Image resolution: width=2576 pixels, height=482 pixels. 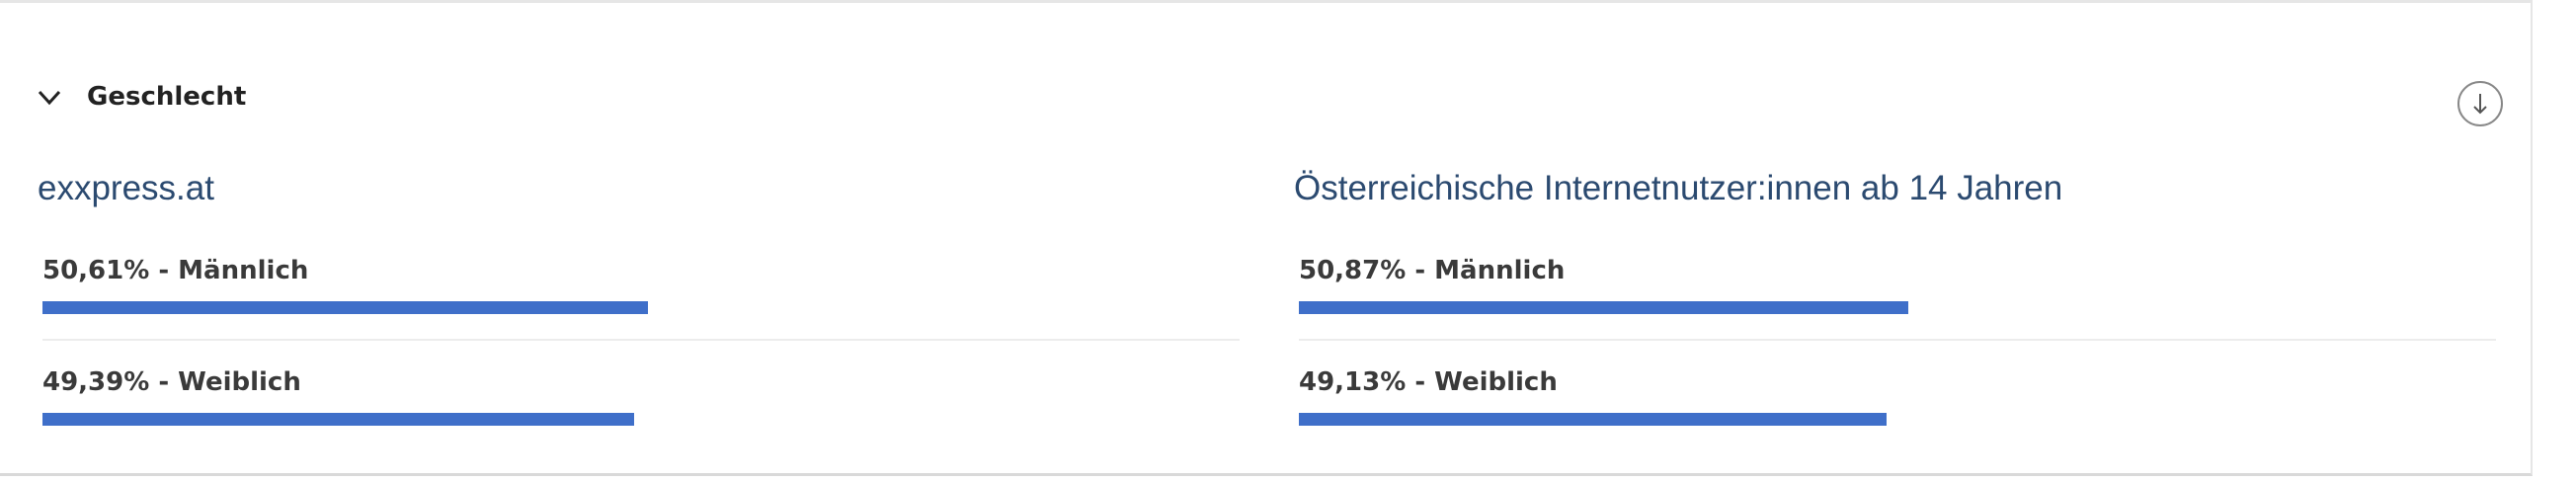 What do you see at coordinates (1428, 382) in the screenshot?
I see `item-label: 49,13% - Weiblich` at bounding box center [1428, 382].